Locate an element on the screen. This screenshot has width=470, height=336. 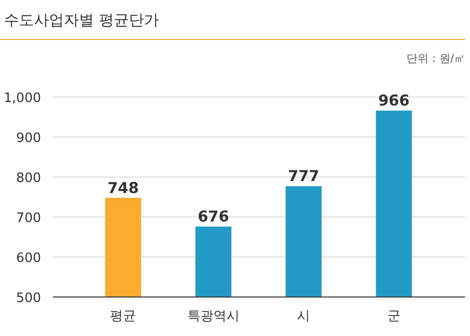
xtick: 시 is located at coordinates (303, 316).